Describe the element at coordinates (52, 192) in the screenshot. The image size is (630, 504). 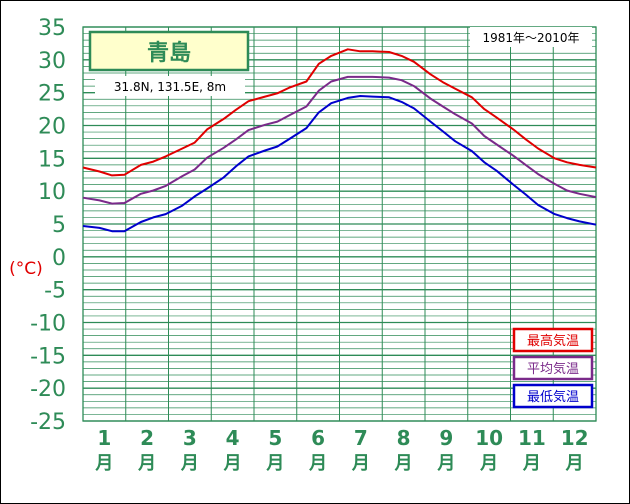
I see `y-tick-label: 10` at that location.